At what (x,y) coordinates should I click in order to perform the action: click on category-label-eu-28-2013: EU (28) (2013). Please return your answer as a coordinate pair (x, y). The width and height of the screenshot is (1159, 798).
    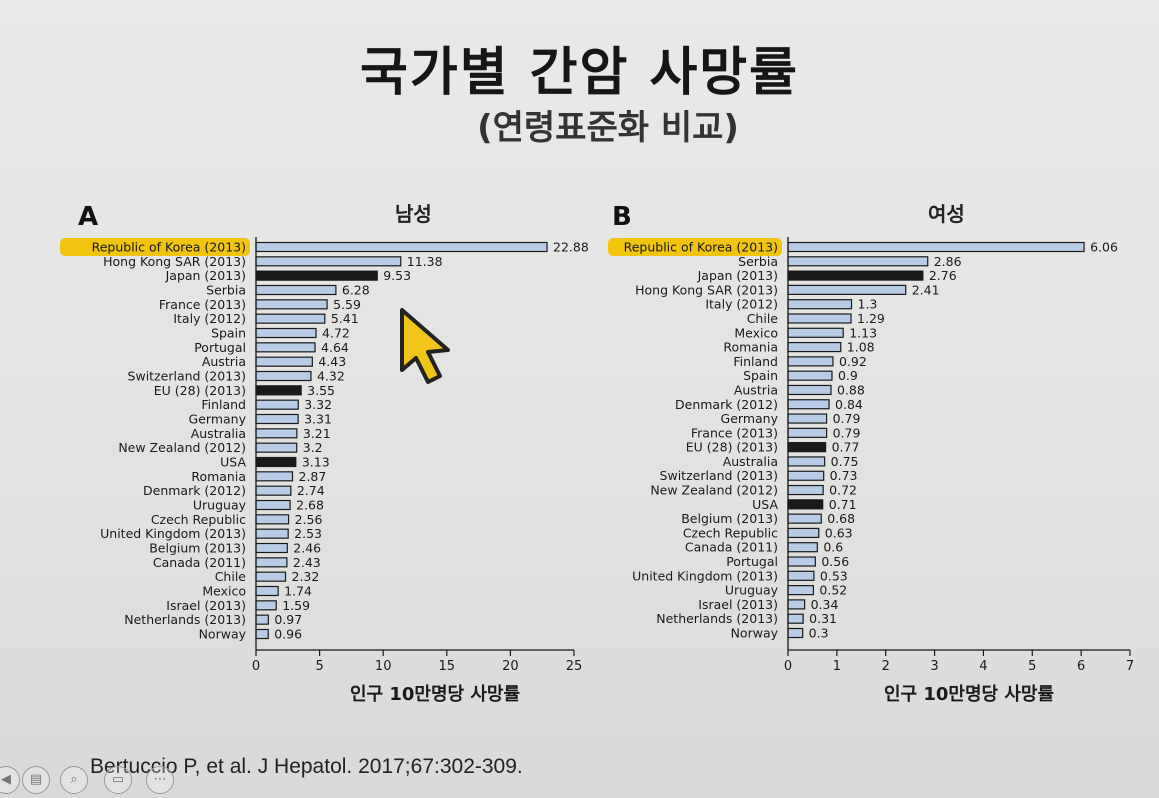
    Looking at the image, I should click on (200, 390).